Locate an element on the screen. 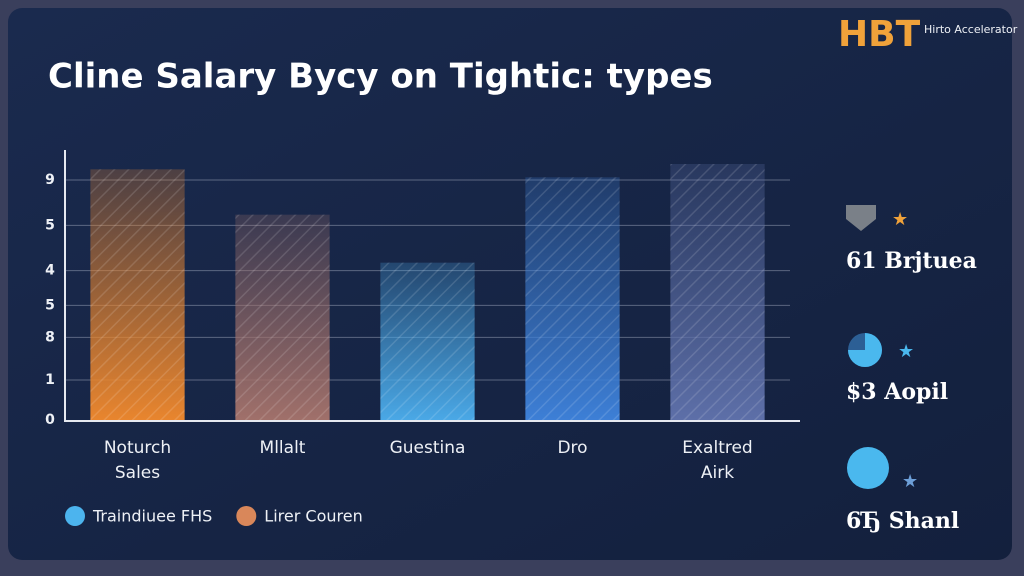 This screenshot has height=576, width=1024. x-tick-label: Noturch Sales is located at coordinates (137, 460).